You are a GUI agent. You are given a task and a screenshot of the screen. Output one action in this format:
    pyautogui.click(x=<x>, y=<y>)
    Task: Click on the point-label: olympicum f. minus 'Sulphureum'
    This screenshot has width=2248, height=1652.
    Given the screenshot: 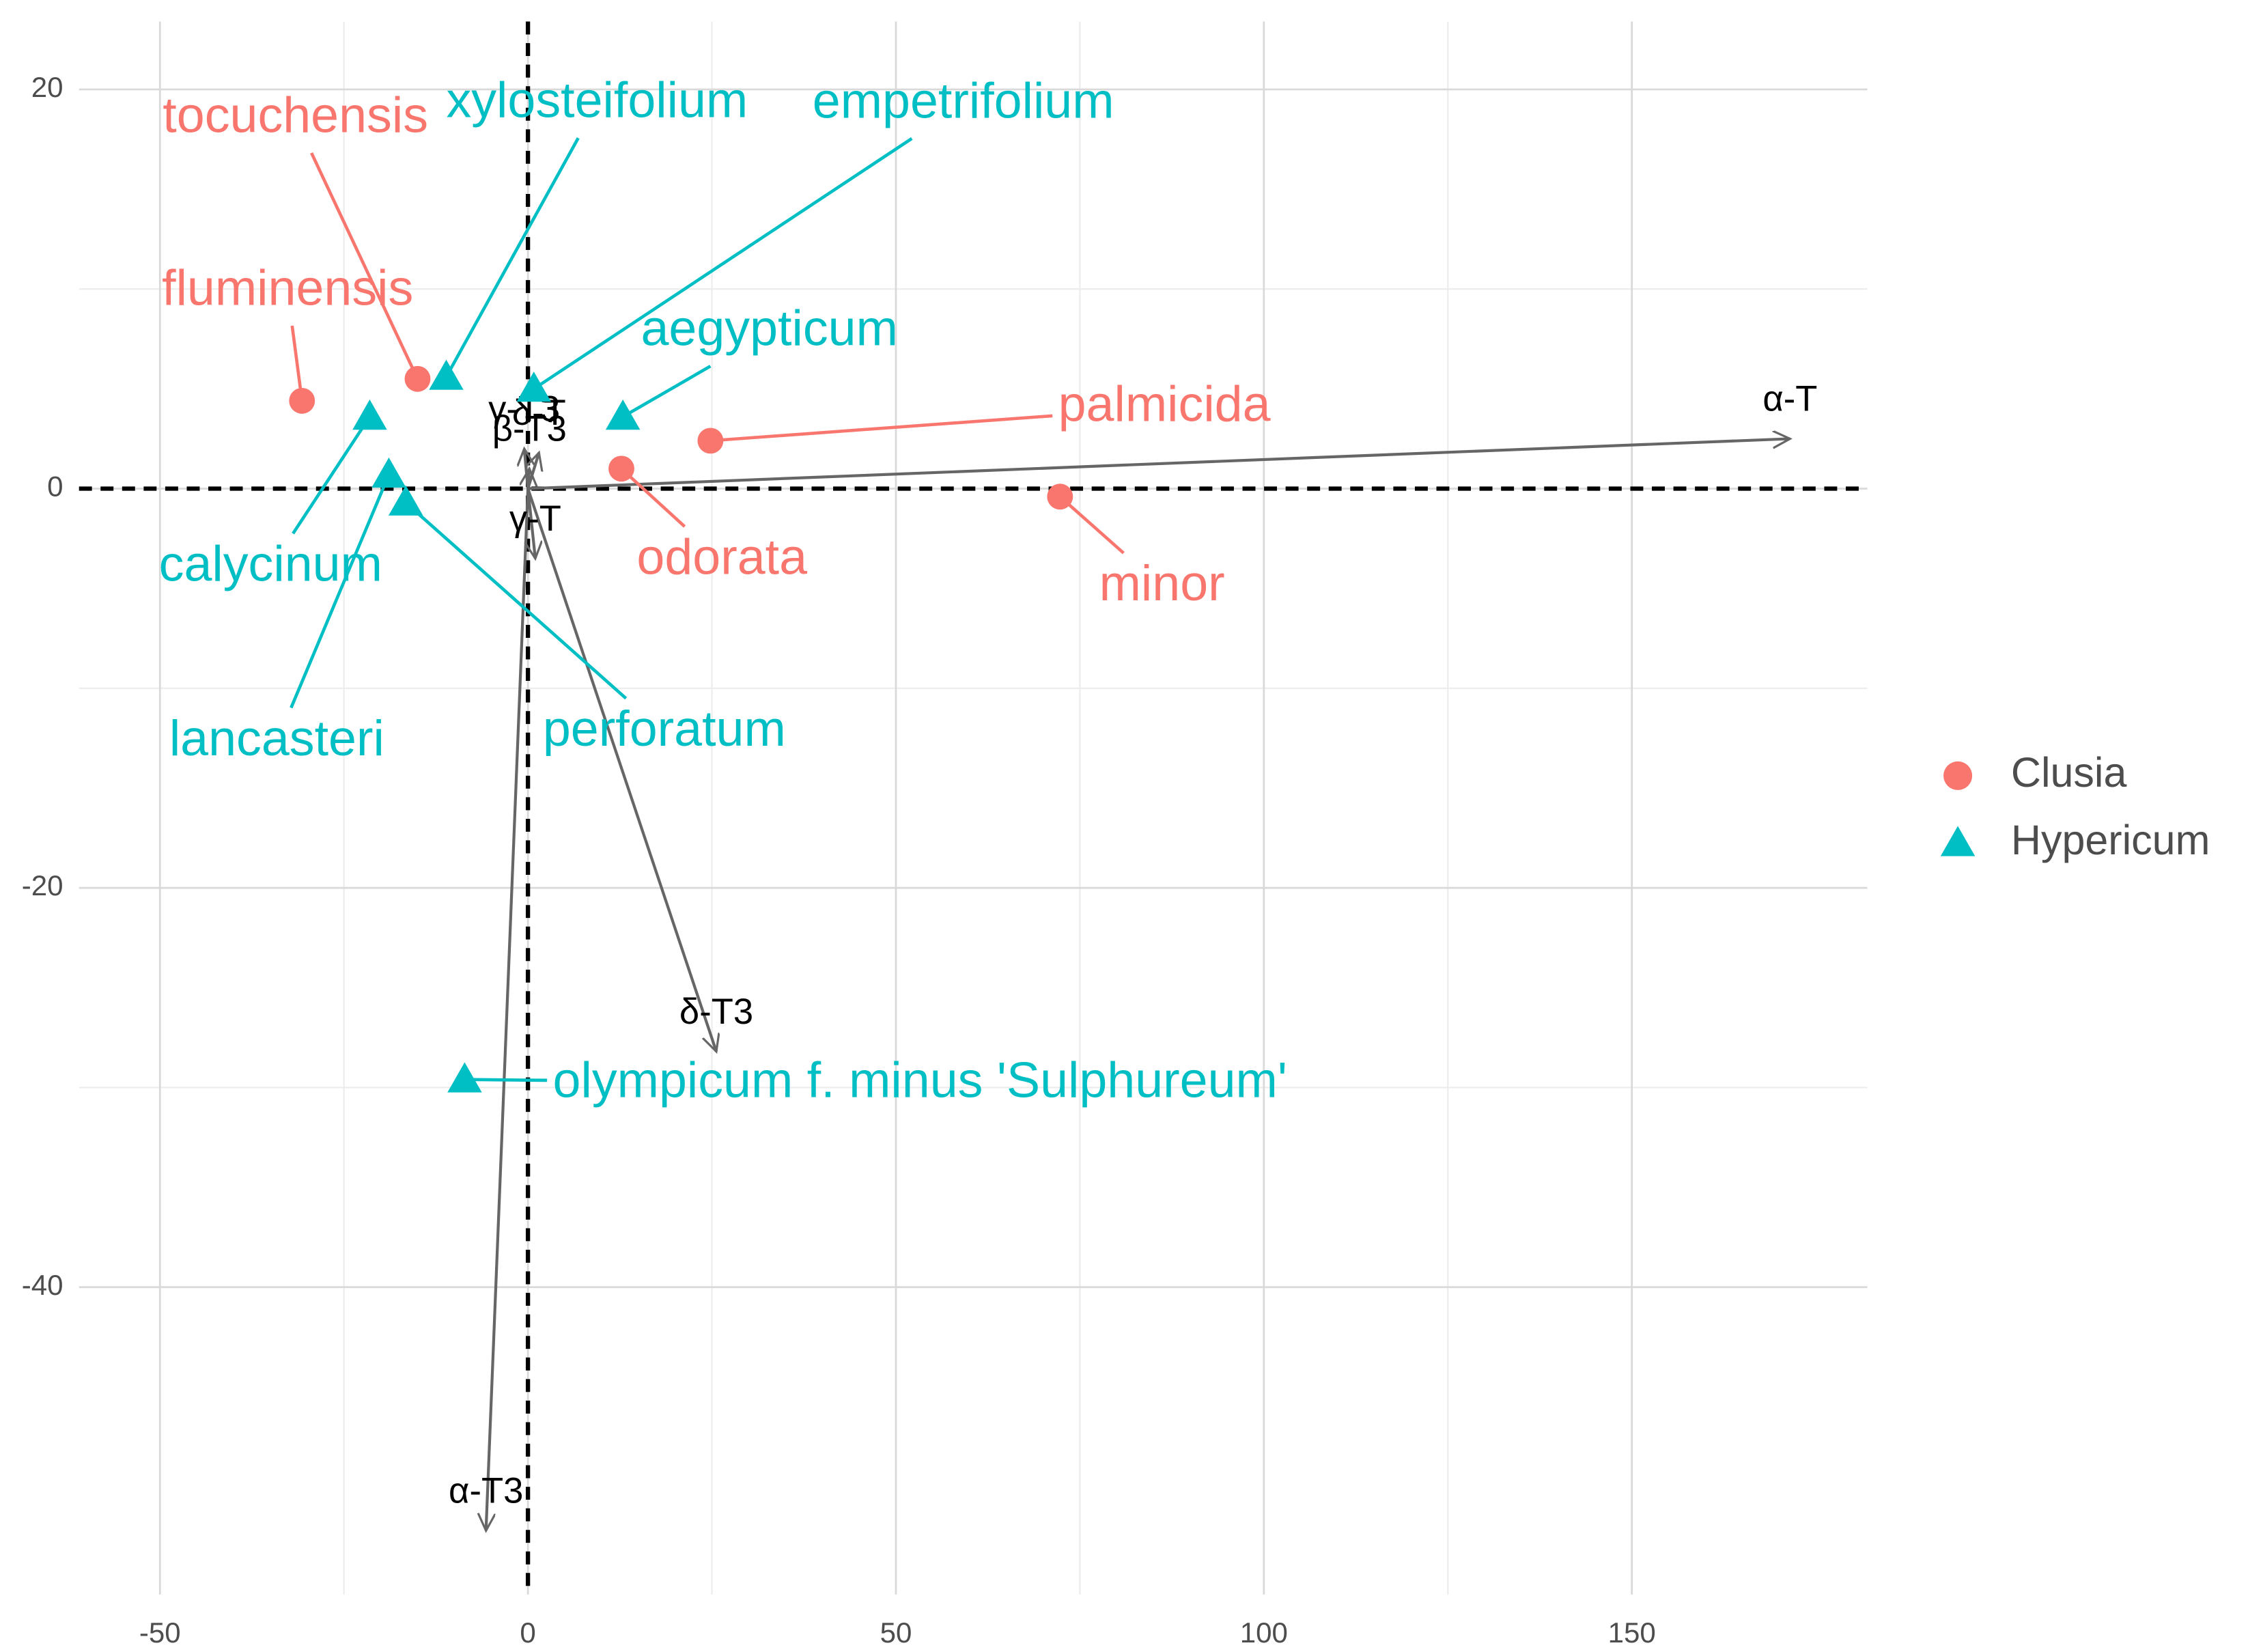 What is the action you would take?
    pyautogui.click(x=920, y=1079)
    